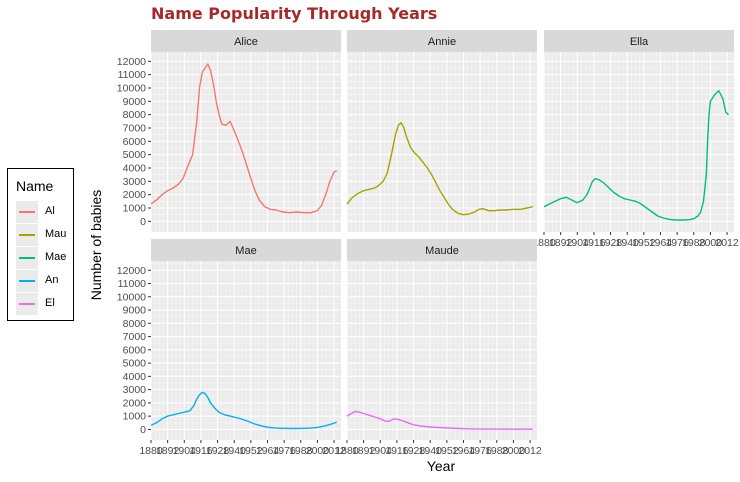 Image resolution: width=740 pixels, height=482 pixels. Describe the element at coordinates (56, 257) in the screenshot. I see `legend-label-mae: Mae` at that location.